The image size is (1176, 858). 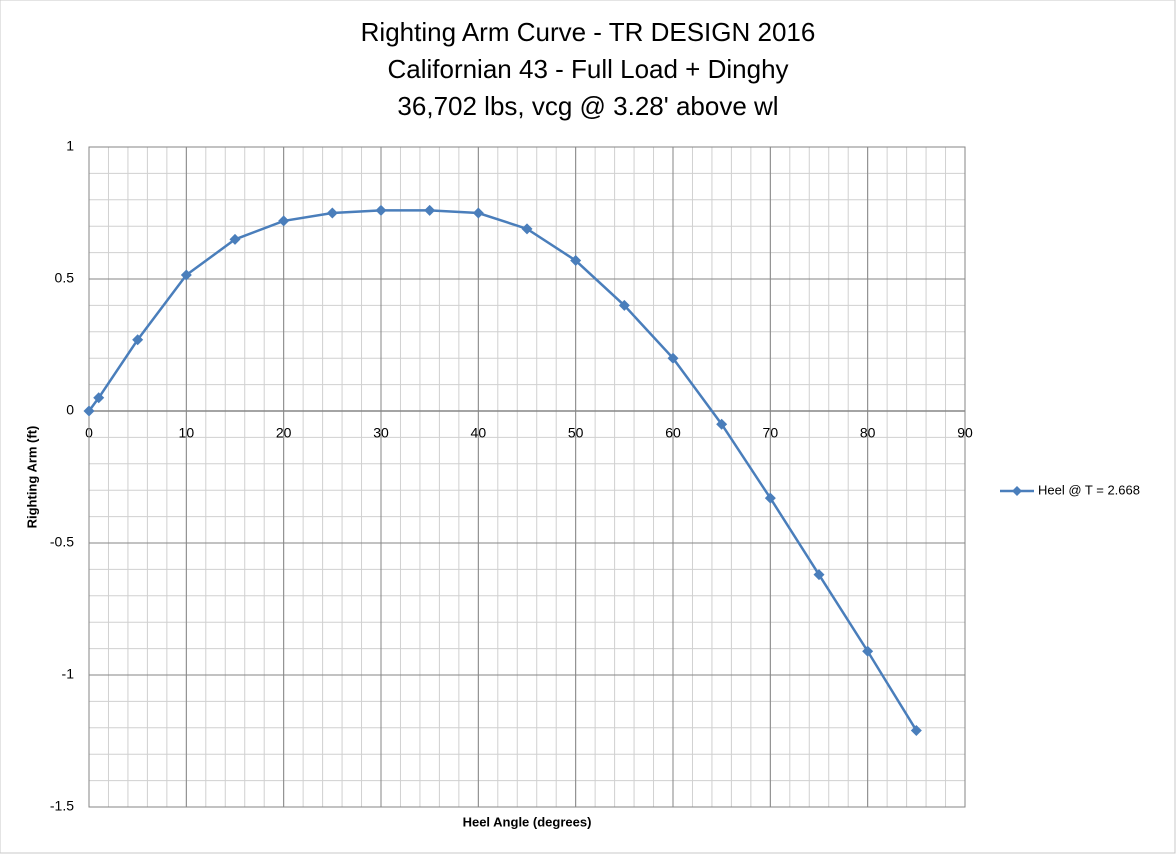 What do you see at coordinates (68, 674) in the screenshot?
I see `y-tick-label: -1` at bounding box center [68, 674].